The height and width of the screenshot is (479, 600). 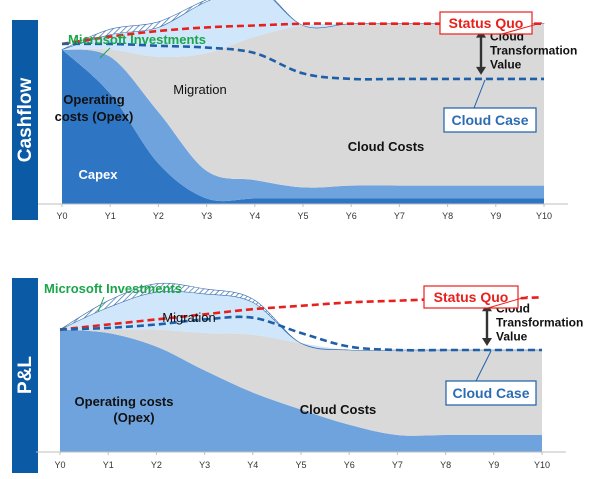 I want to click on pl-panel-label: P&L, so click(x=25, y=375).